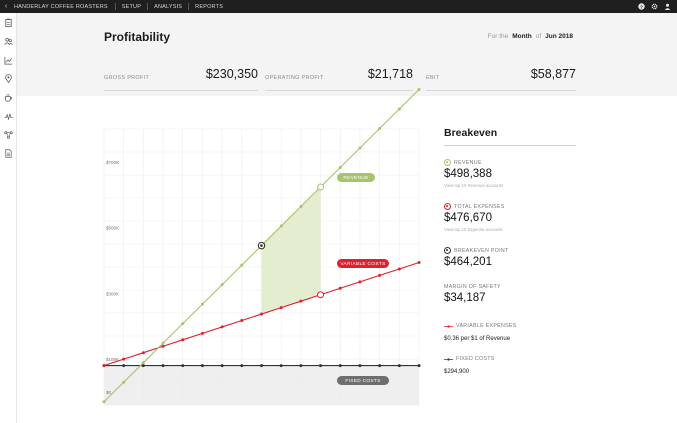  I want to click on revenue-label: REVENUE, so click(468, 162).